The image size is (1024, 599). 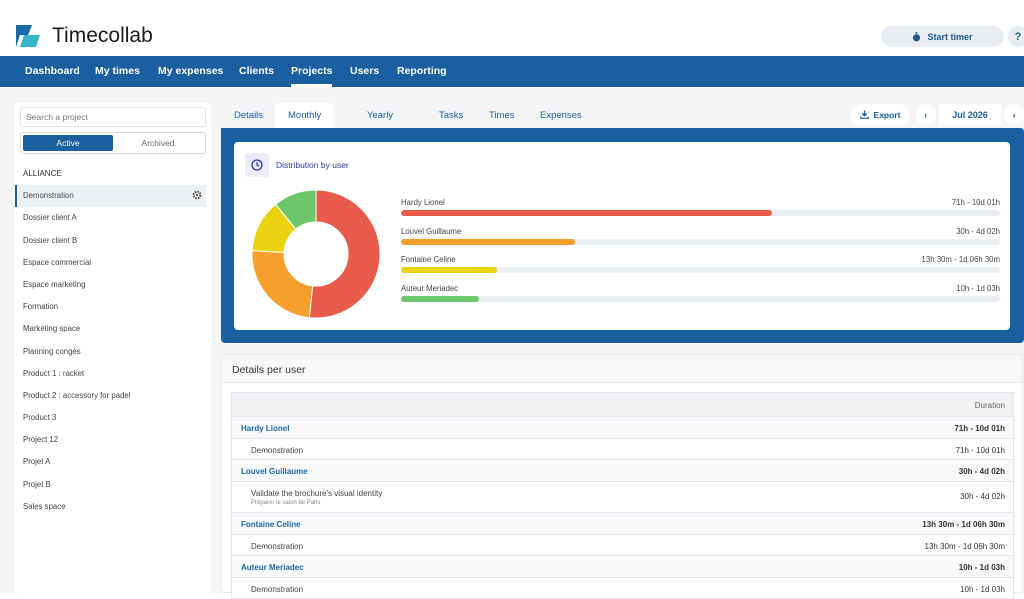 I want to click on tab-details: Details, so click(x=249, y=115).